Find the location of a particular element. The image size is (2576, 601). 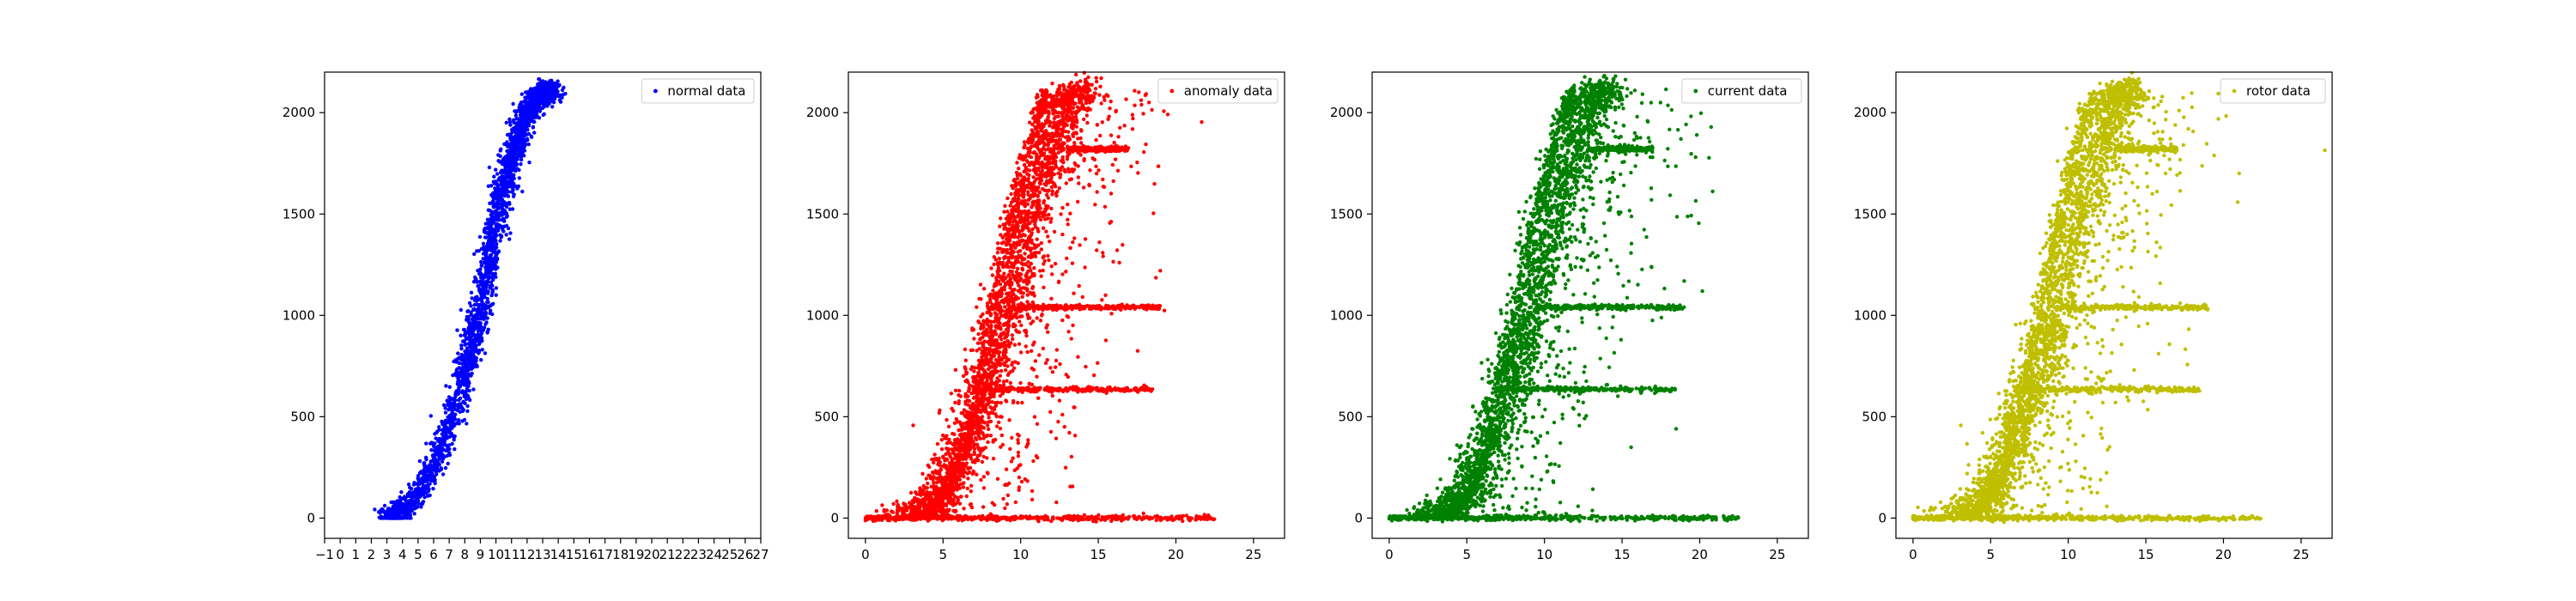

x-tick-label: 23 is located at coordinates (698, 554).